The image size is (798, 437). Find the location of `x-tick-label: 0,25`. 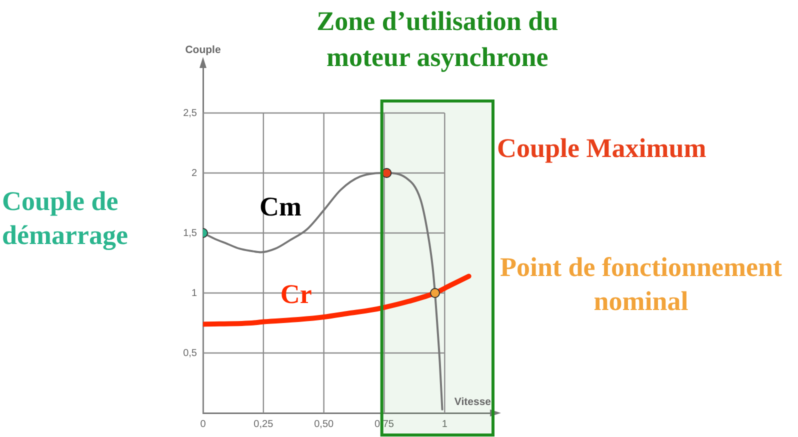

x-tick-label: 0,25 is located at coordinates (264, 424).